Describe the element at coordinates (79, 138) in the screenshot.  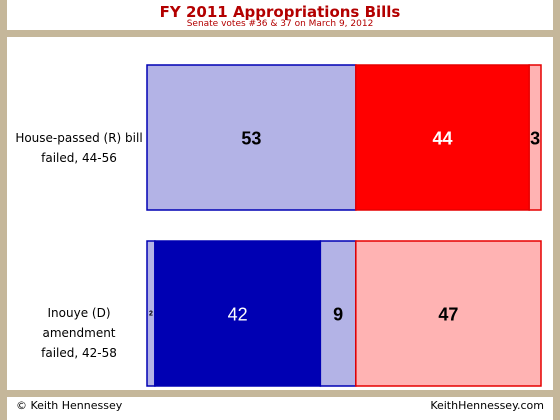
I see `row-label-line1: House-passed (R) bill` at that location.